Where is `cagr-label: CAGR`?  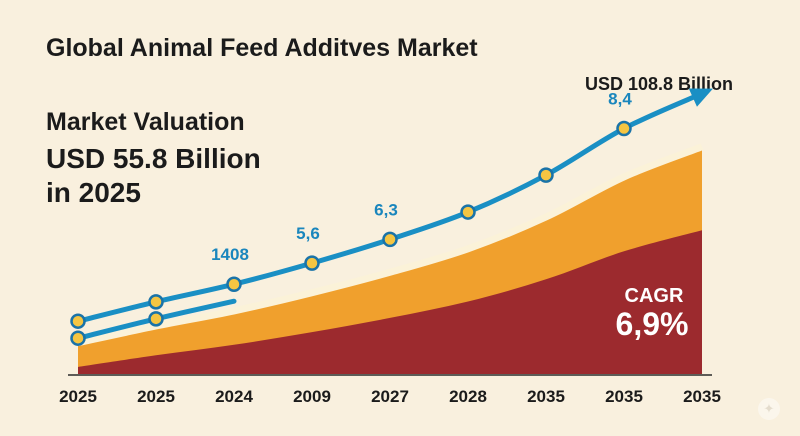 cagr-label: CAGR is located at coordinates (654, 296).